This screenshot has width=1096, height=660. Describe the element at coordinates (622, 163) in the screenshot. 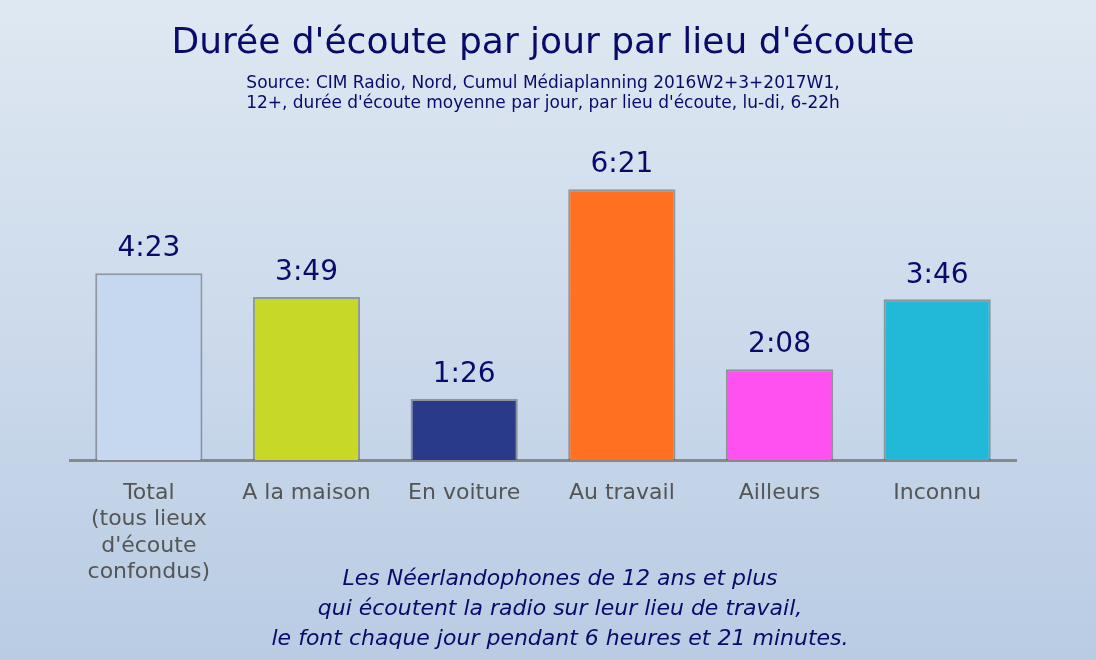

I see `data-label: 6:21` at that location.